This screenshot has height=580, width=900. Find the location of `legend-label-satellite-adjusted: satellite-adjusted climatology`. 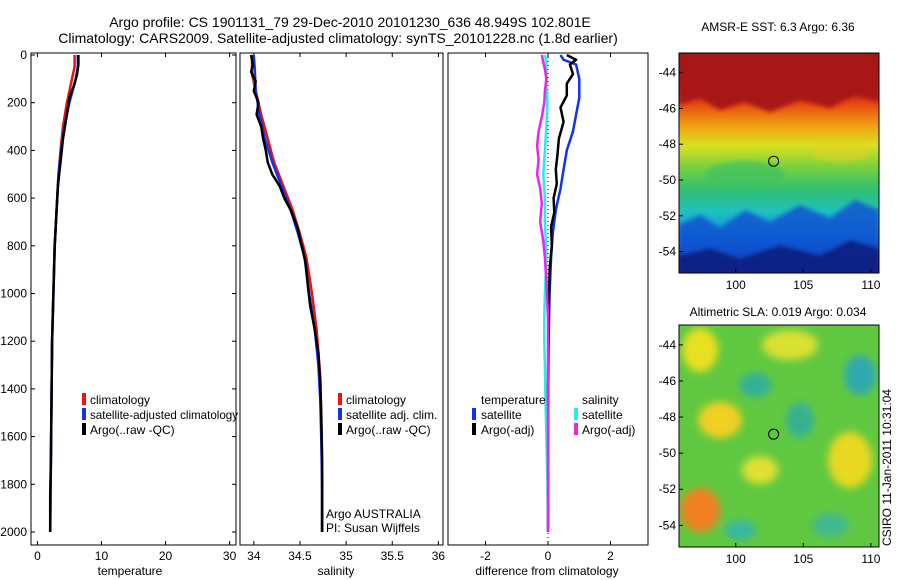

legend-label-satellite-adjusted: satellite-adjusted climatology is located at coordinates (164, 415).